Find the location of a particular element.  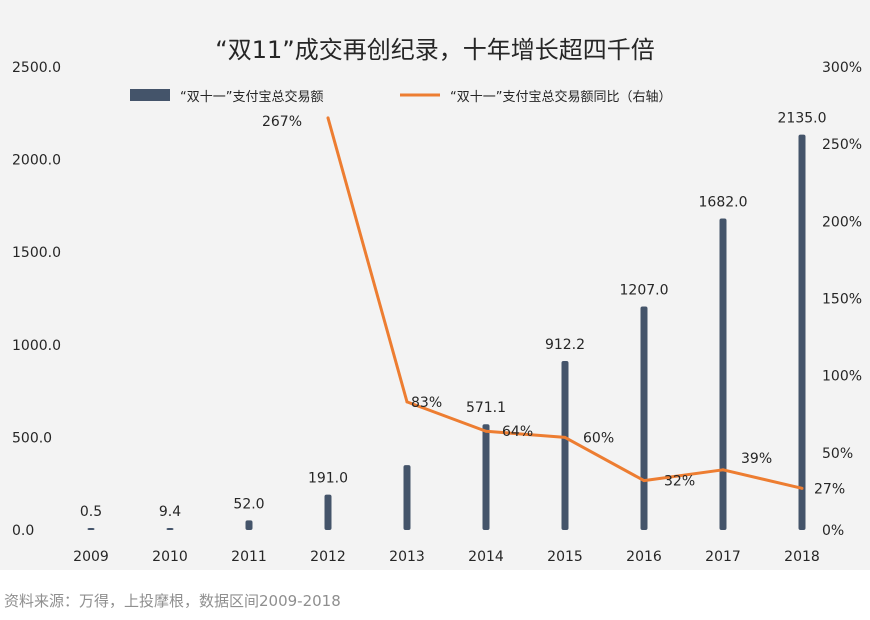

left-tick-label: 500.0 is located at coordinates (32, 438).